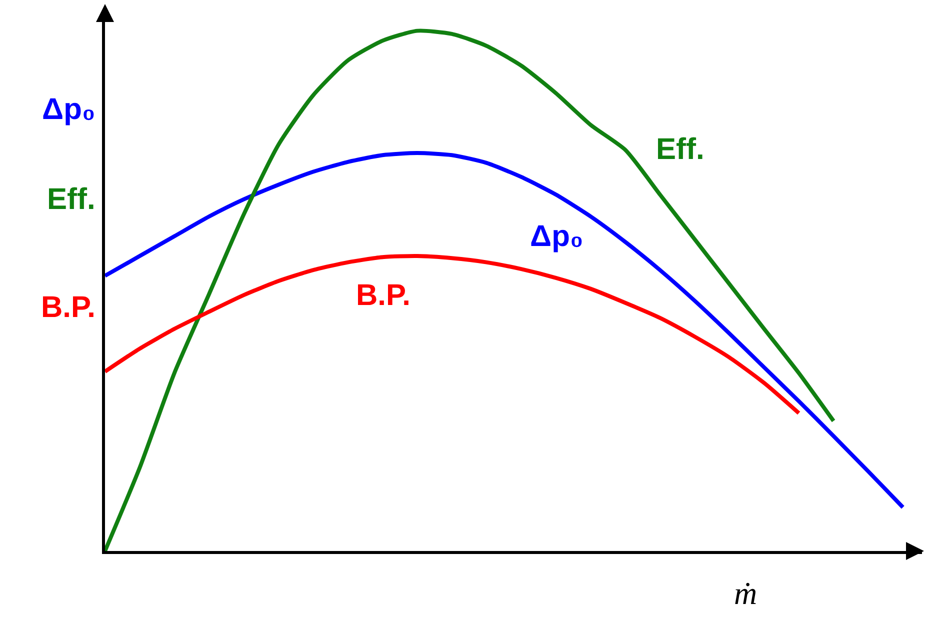 The height and width of the screenshot is (626, 934). Describe the element at coordinates (557, 236) in the screenshot. I see `series-label: Δp₀` at that location.